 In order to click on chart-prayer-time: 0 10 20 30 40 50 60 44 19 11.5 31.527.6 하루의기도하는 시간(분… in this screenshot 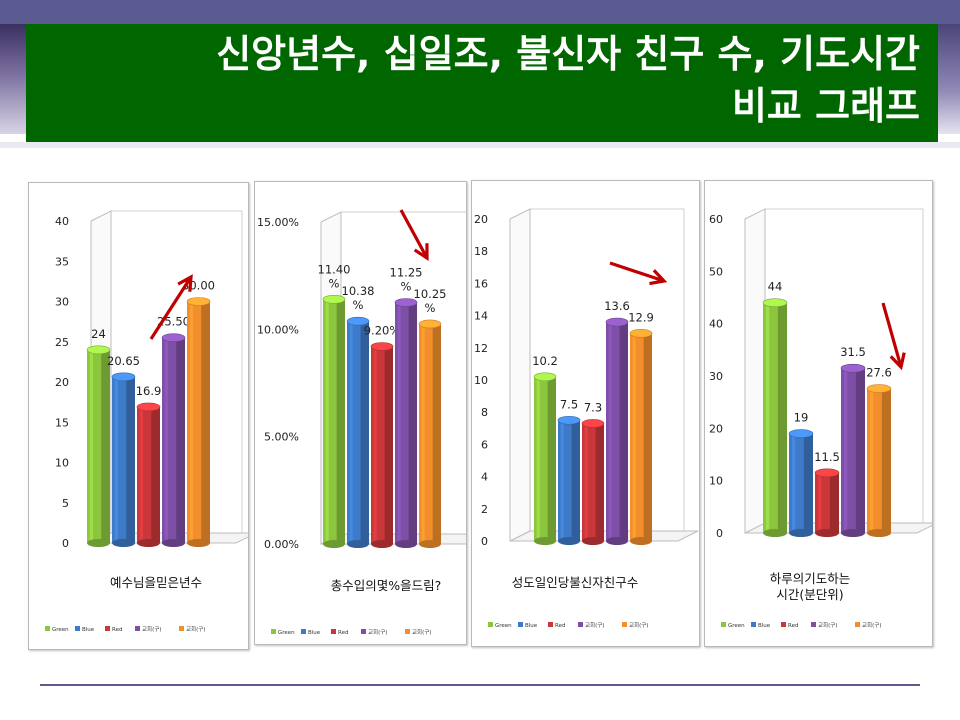, I will do `click(820, 418)`.